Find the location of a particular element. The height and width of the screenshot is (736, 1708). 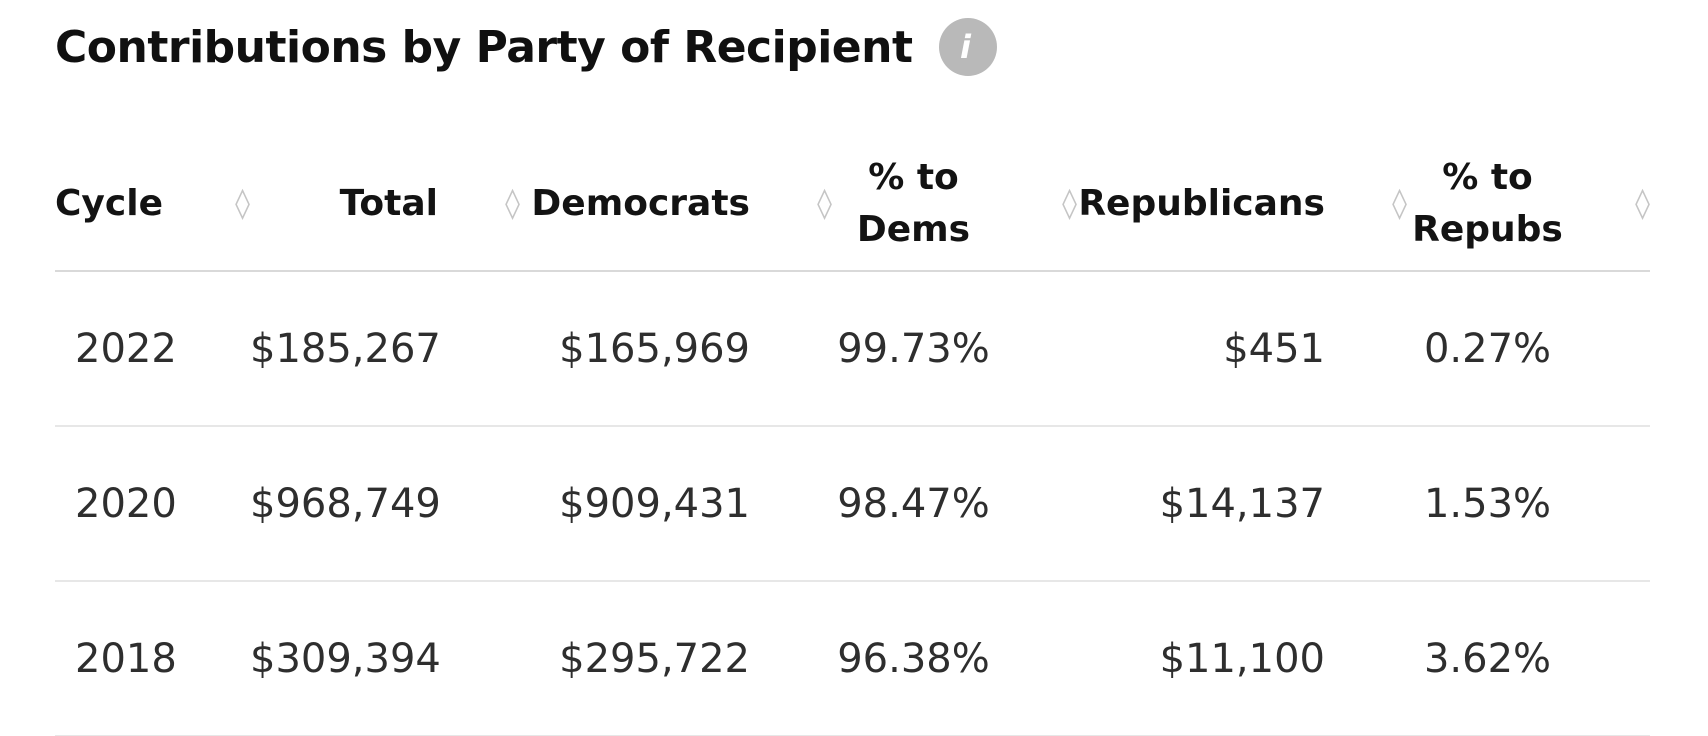

cell-pct-repubs: 1.53% is located at coordinates (1528, 504).